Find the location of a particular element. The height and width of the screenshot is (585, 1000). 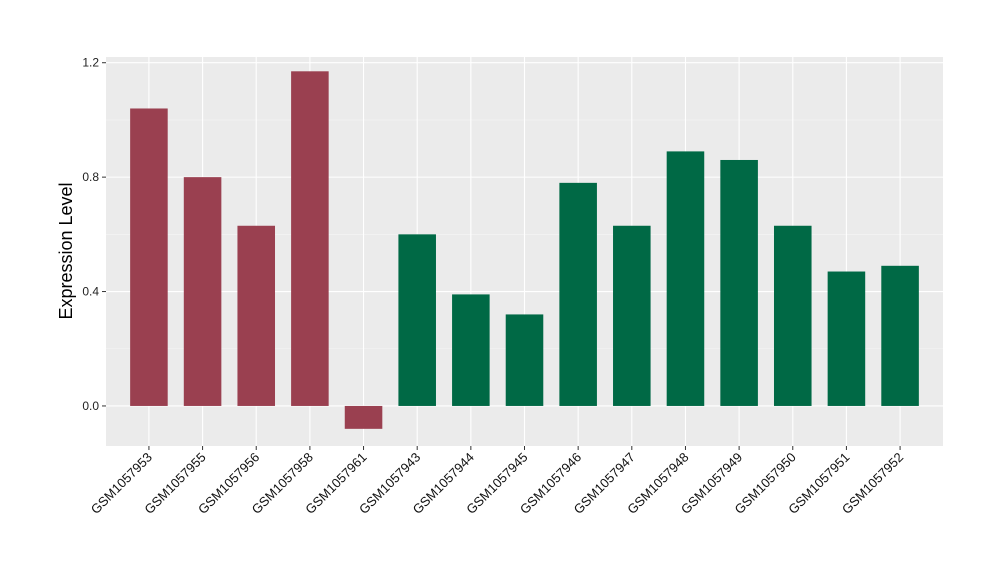

bar-GSM1057949 is located at coordinates (739, 282).